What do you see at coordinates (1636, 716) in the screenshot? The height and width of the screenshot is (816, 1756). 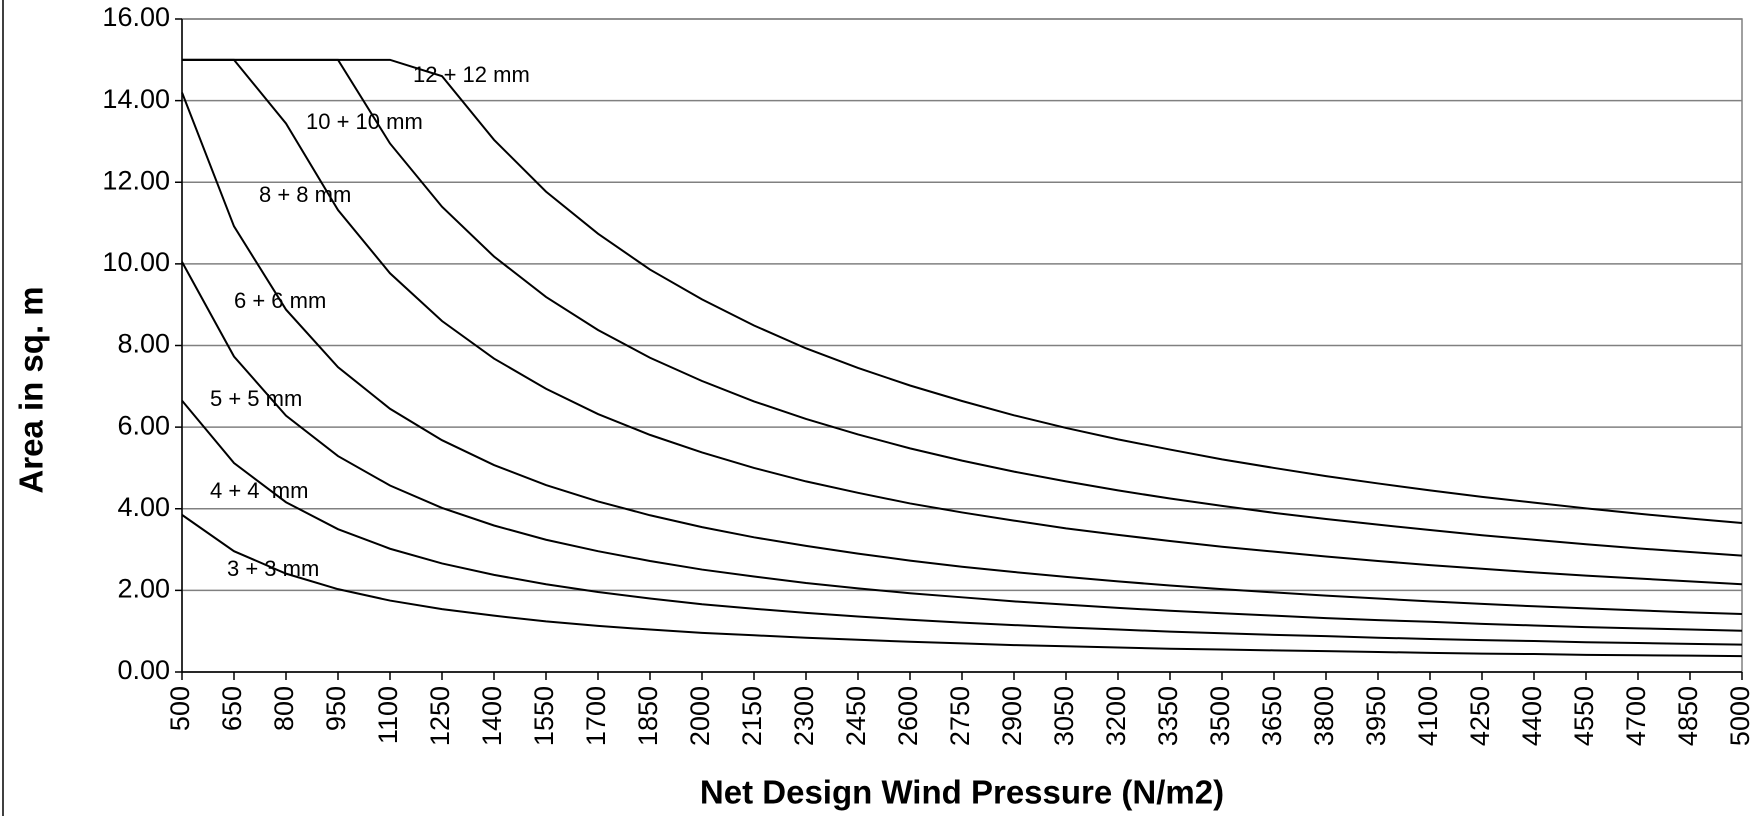 I see `x-tick-label: 4700` at bounding box center [1636, 716].